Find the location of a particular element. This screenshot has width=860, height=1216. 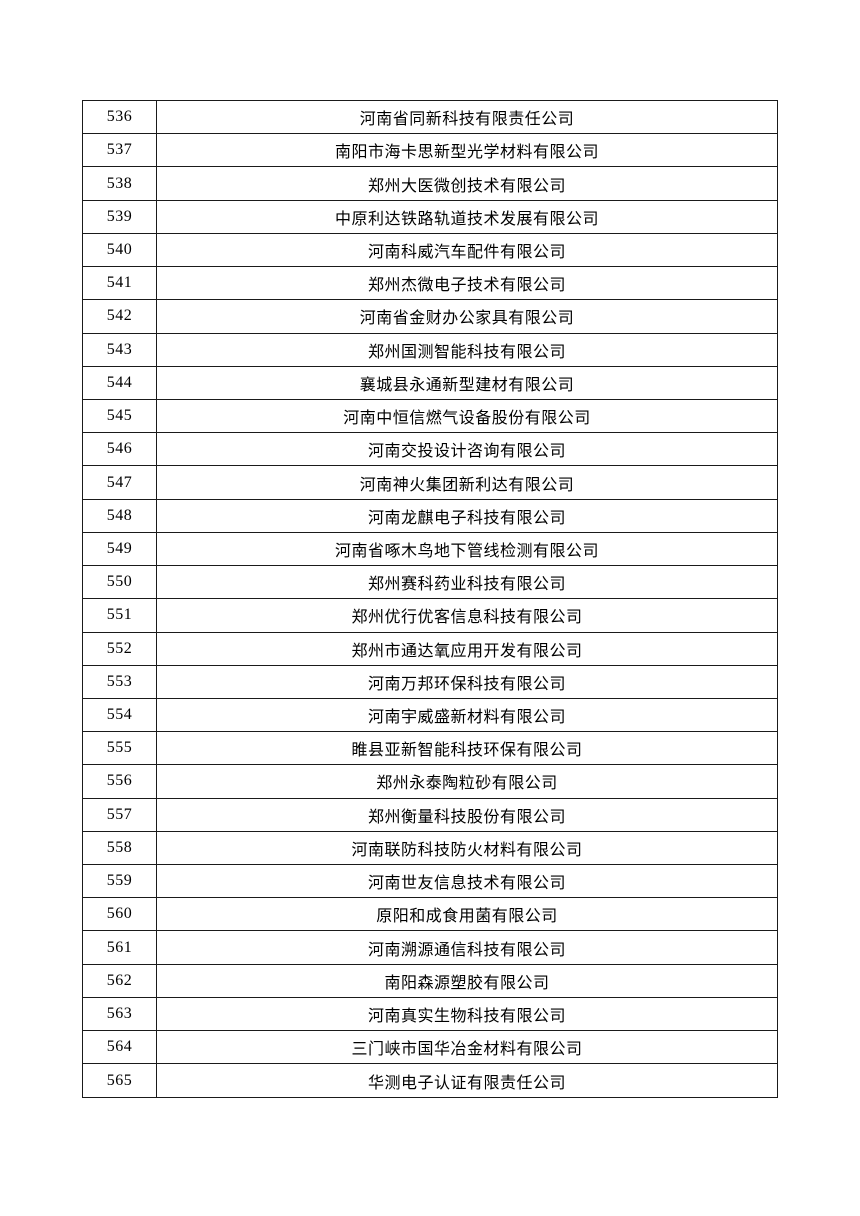

row-number: 537 is located at coordinates (119, 150).